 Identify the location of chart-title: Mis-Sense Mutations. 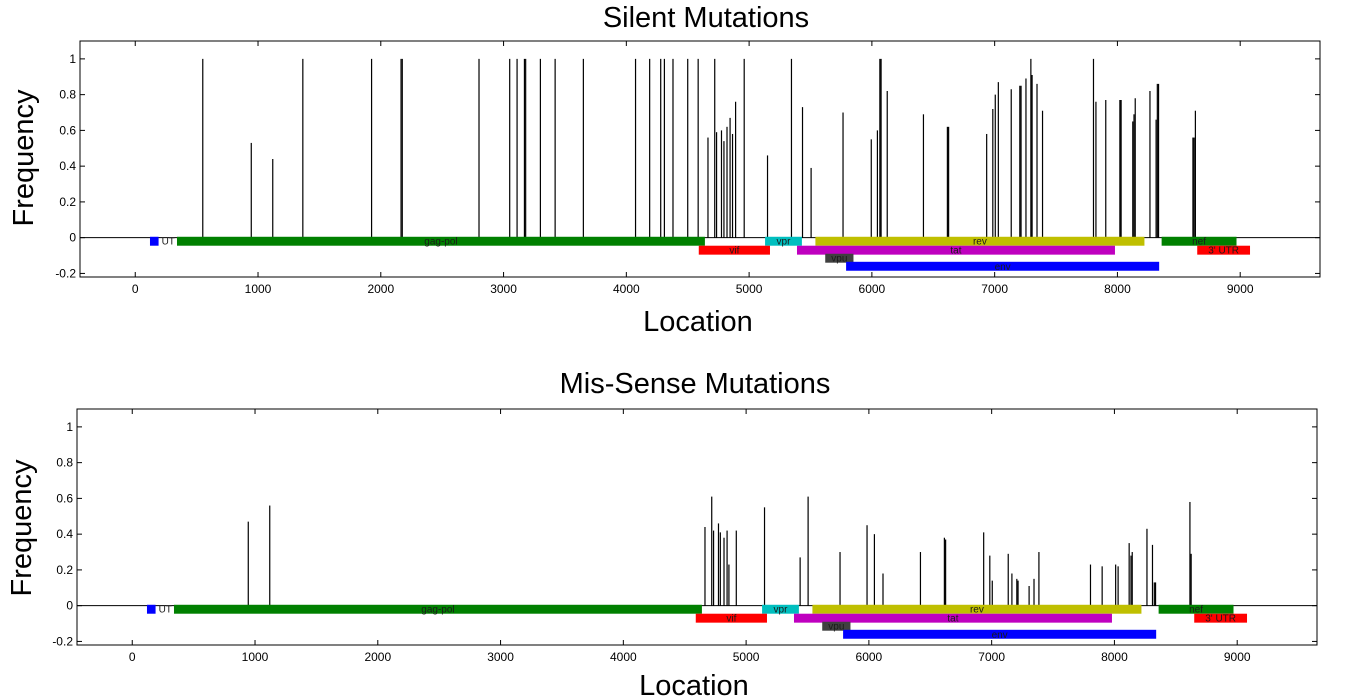
(695, 384).